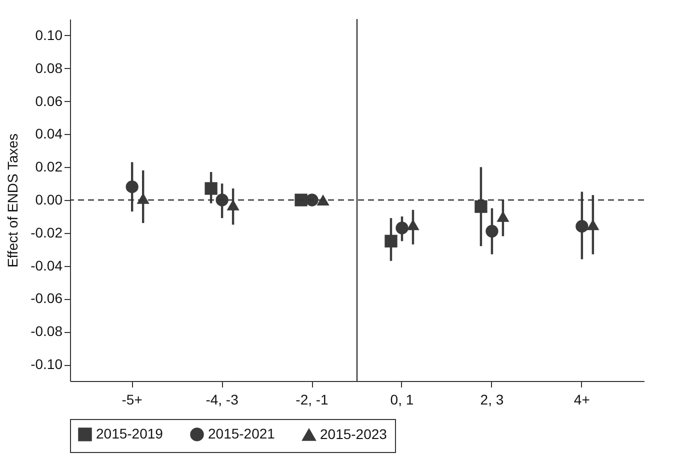  I want to click on y-tick-label: 0.10, so click(49, 34).